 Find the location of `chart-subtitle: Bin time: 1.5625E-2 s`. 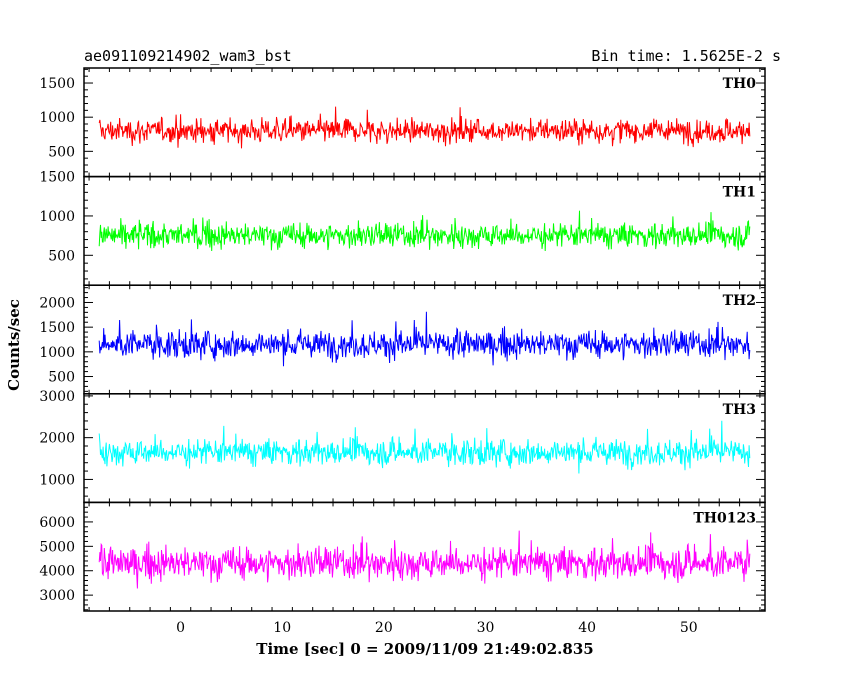

chart-subtitle: Bin time: 1.5625E-2 s is located at coordinates (686, 56).